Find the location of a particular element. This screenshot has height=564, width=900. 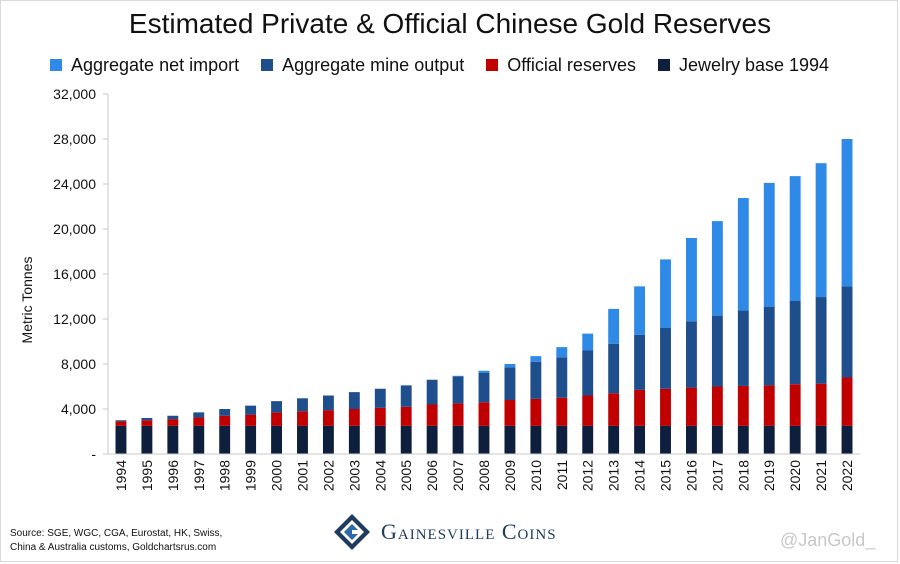

x-tick-label-2001: 2001 is located at coordinates (302, 475).